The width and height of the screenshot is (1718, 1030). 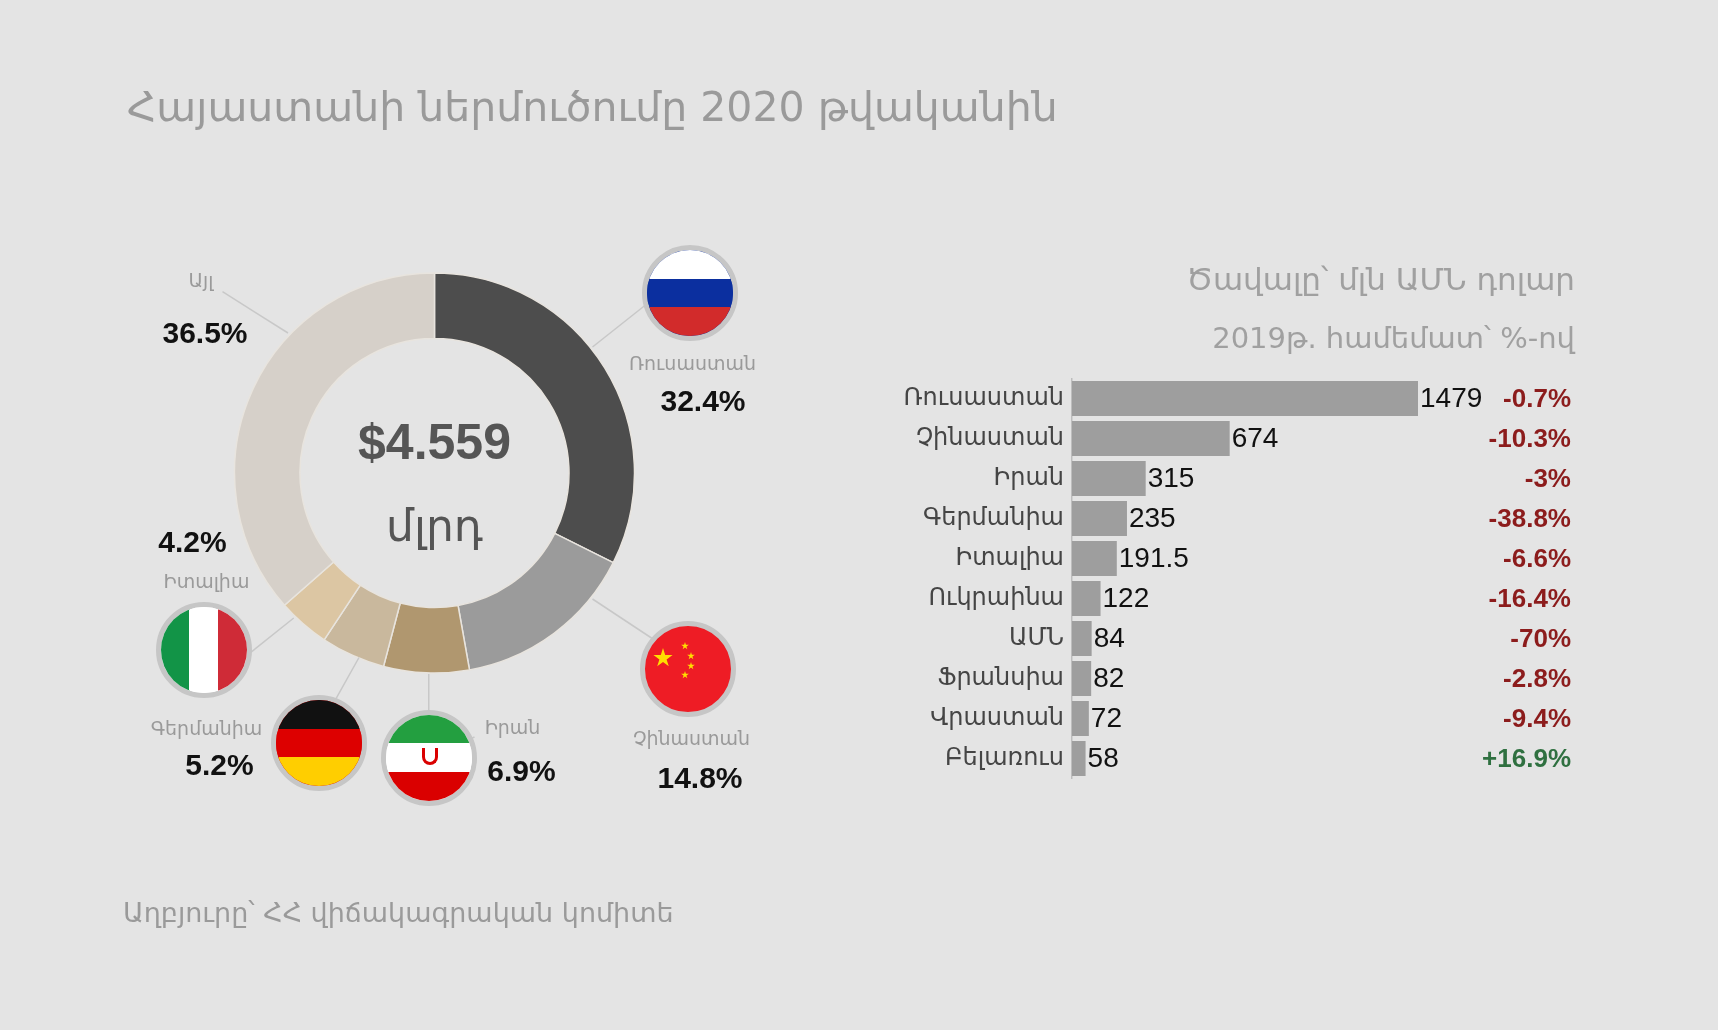 What do you see at coordinates (1171, 478) in the screenshot?
I see `data-label: 315` at bounding box center [1171, 478].